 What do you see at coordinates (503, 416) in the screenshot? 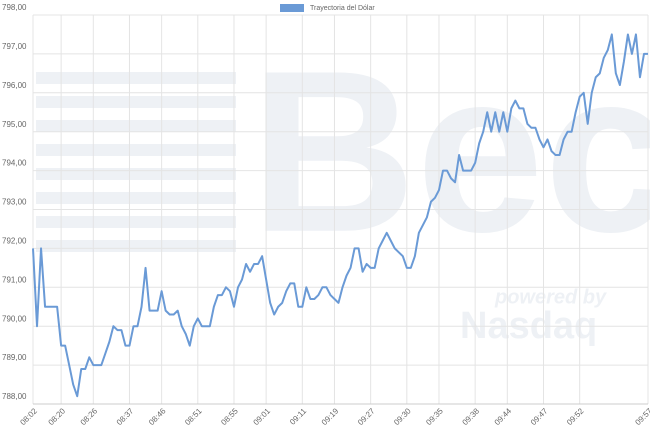
I see `x-tick-label: 09:44` at bounding box center [503, 416].